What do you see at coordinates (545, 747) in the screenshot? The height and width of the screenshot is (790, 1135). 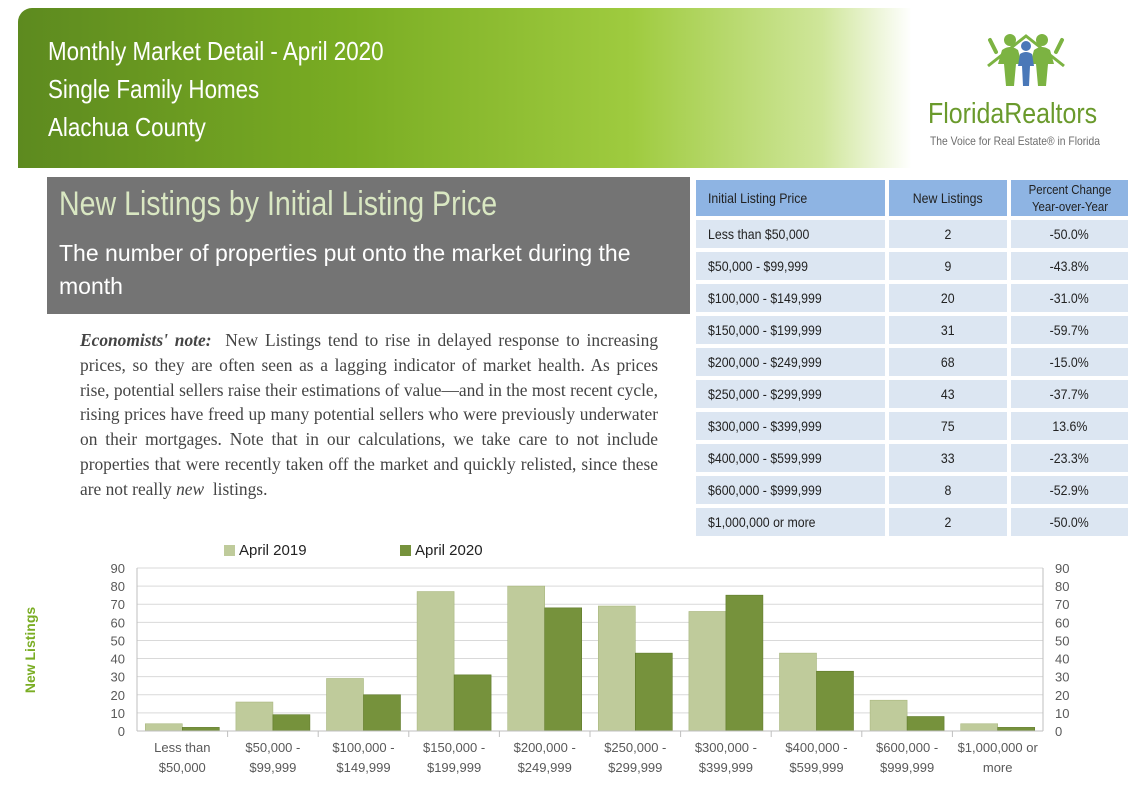 I see `x-tick-label: $200,000 -` at bounding box center [545, 747].